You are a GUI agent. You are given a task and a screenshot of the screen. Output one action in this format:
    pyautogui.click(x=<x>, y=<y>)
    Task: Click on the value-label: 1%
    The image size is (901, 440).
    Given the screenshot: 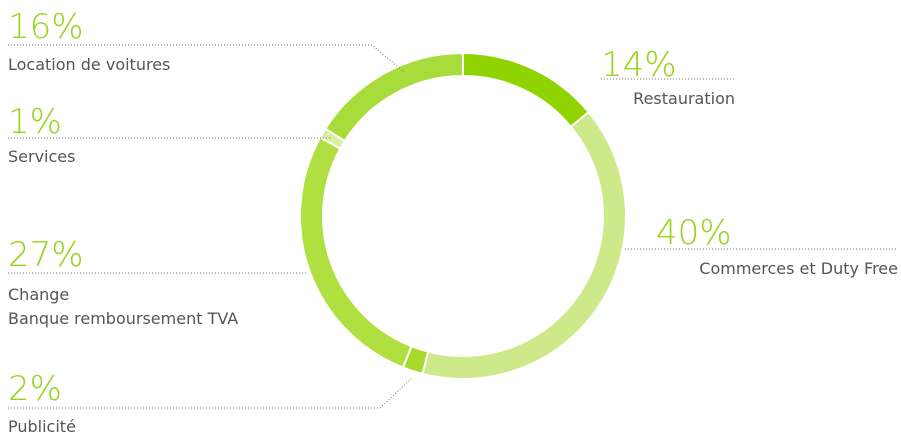 What is the action you would take?
    pyautogui.click(x=35, y=122)
    